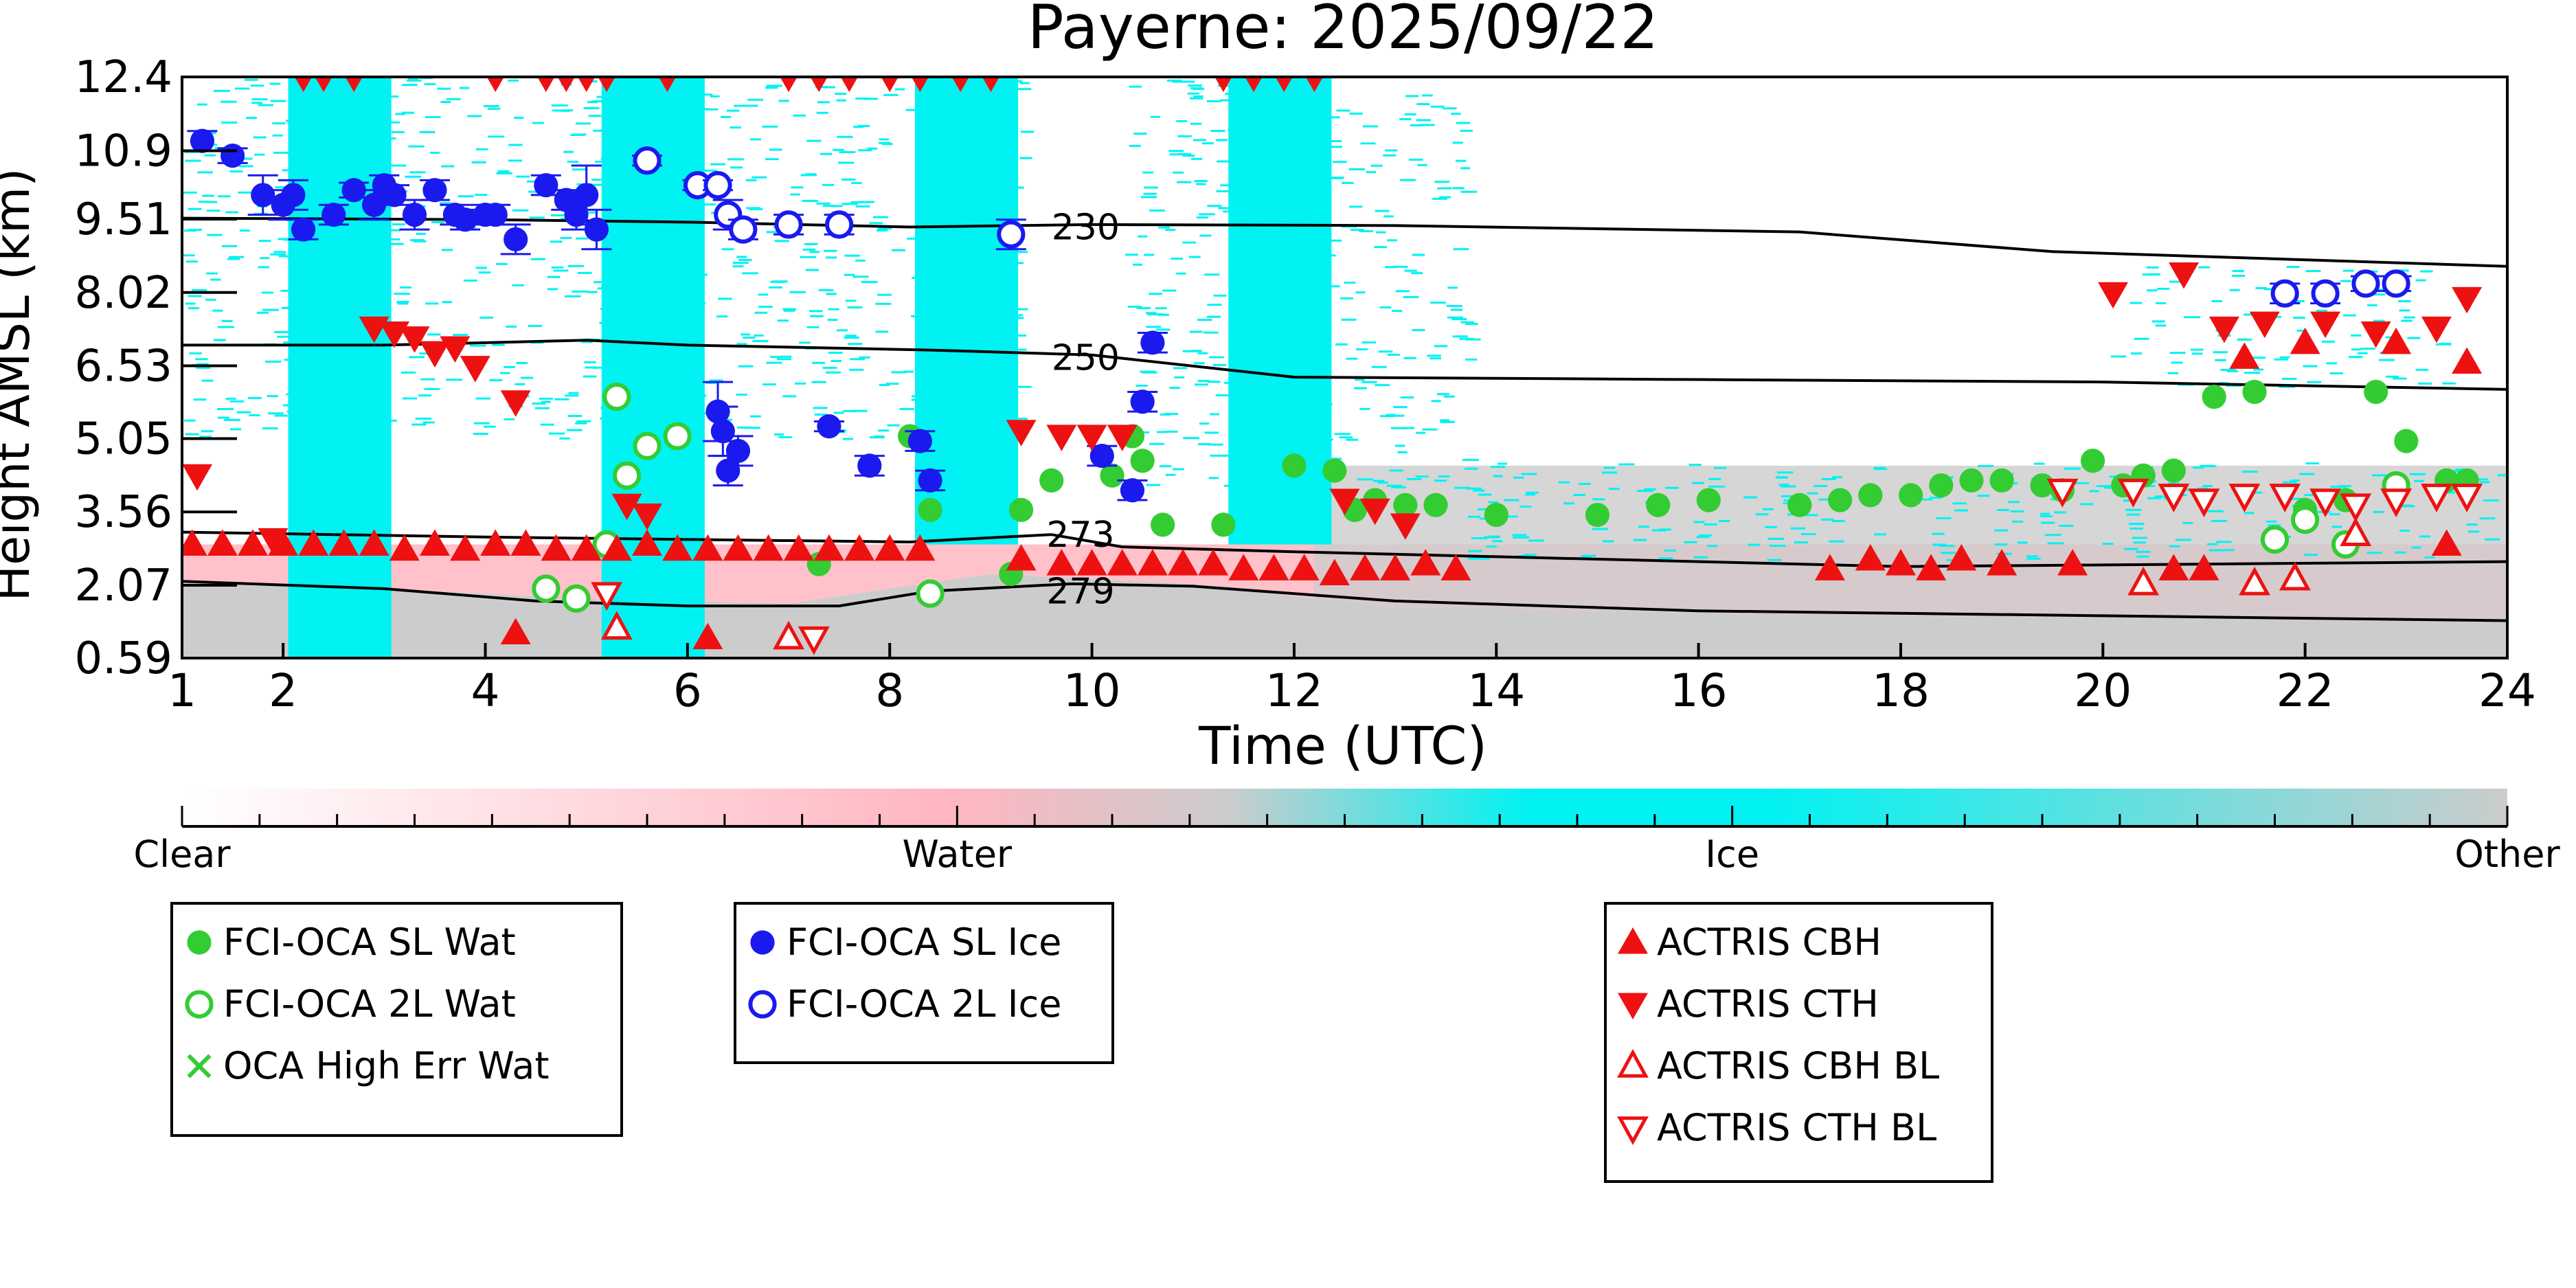  What do you see at coordinates (905, 942) in the screenshot?
I see `legend-entry: FCI-OCA SL Ice` at bounding box center [905, 942].